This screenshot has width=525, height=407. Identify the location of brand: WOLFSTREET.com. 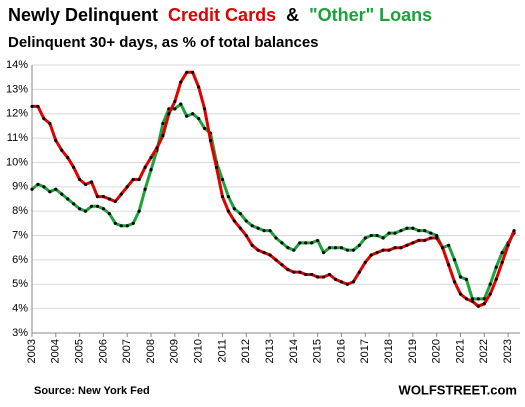
(458, 389).